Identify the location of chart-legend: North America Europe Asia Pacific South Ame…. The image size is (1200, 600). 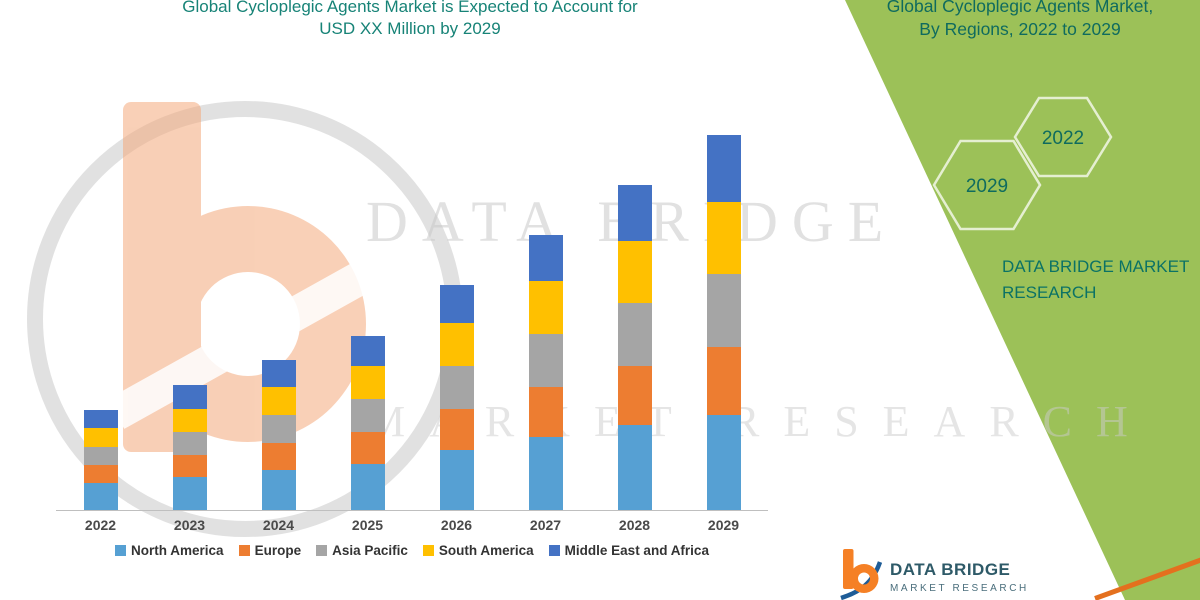
(412, 550).